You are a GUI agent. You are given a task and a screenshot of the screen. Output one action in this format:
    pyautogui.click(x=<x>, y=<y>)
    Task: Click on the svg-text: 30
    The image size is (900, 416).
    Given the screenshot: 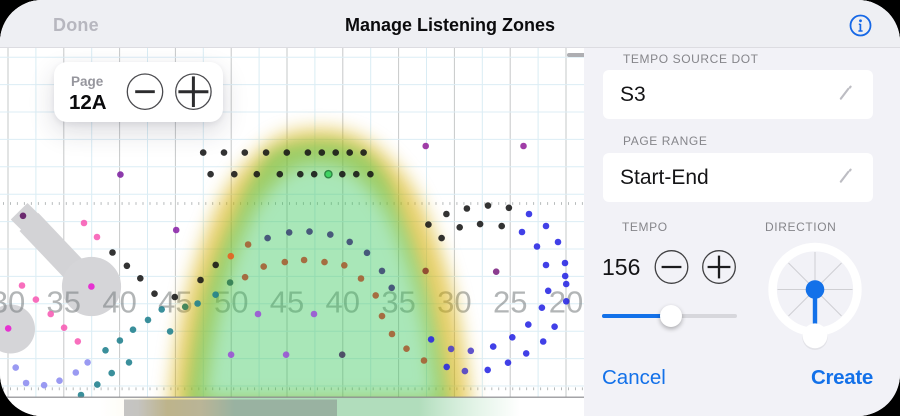 What is the action you would take?
    pyautogui.click(x=12, y=302)
    